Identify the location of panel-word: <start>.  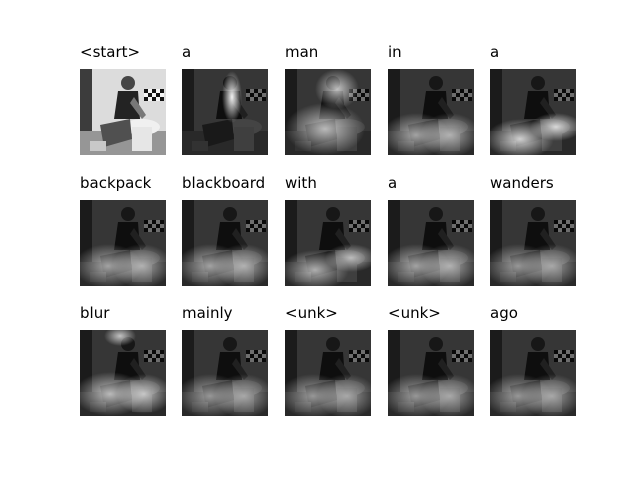
(110, 52).